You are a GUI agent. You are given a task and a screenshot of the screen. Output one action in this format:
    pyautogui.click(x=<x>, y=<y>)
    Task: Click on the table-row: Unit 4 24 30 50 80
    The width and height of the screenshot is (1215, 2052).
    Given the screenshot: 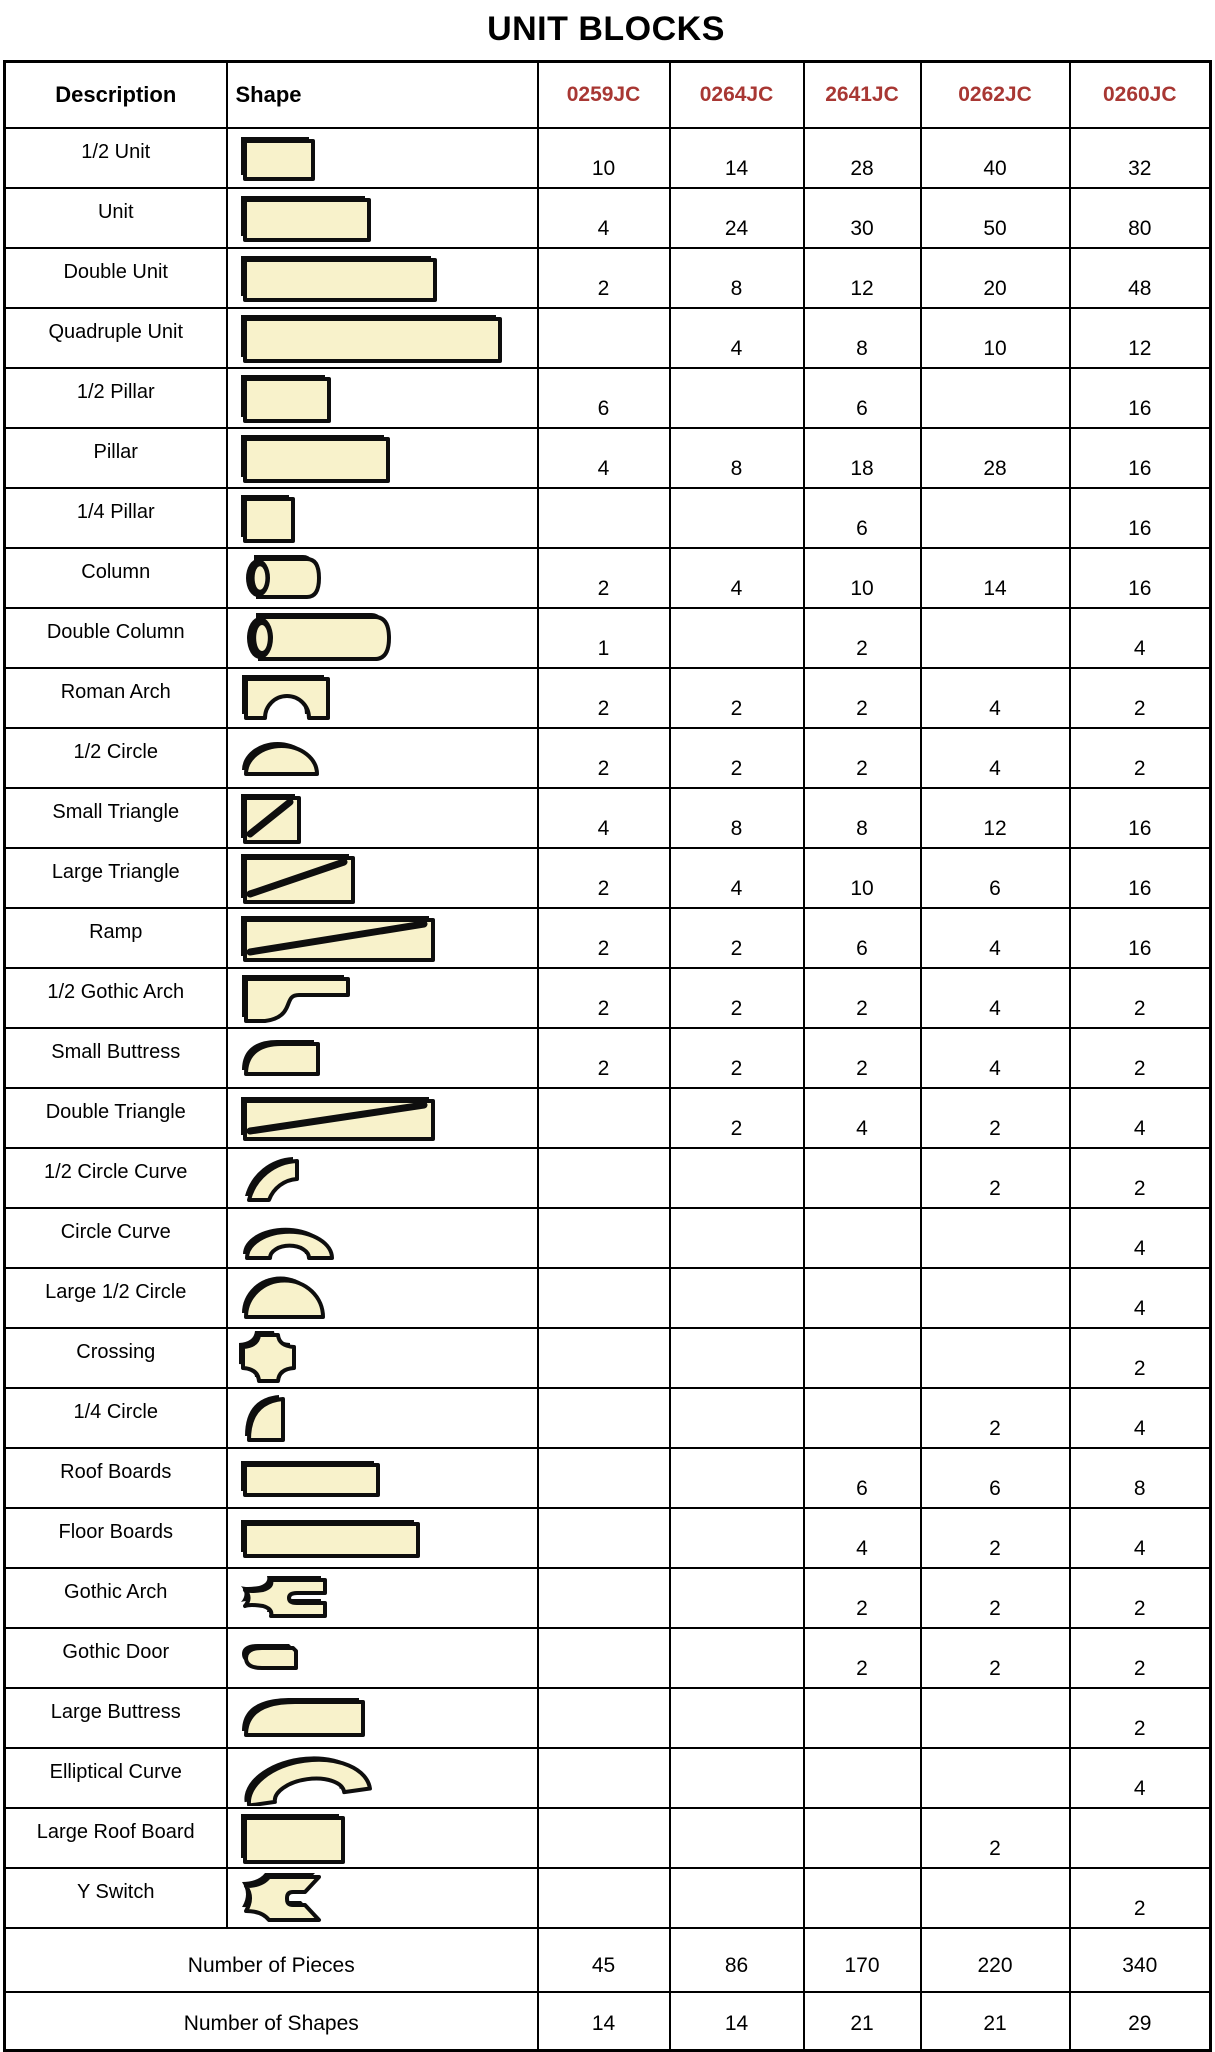 What is the action you would take?
    pyautogui.click(x=607, y=218)
    